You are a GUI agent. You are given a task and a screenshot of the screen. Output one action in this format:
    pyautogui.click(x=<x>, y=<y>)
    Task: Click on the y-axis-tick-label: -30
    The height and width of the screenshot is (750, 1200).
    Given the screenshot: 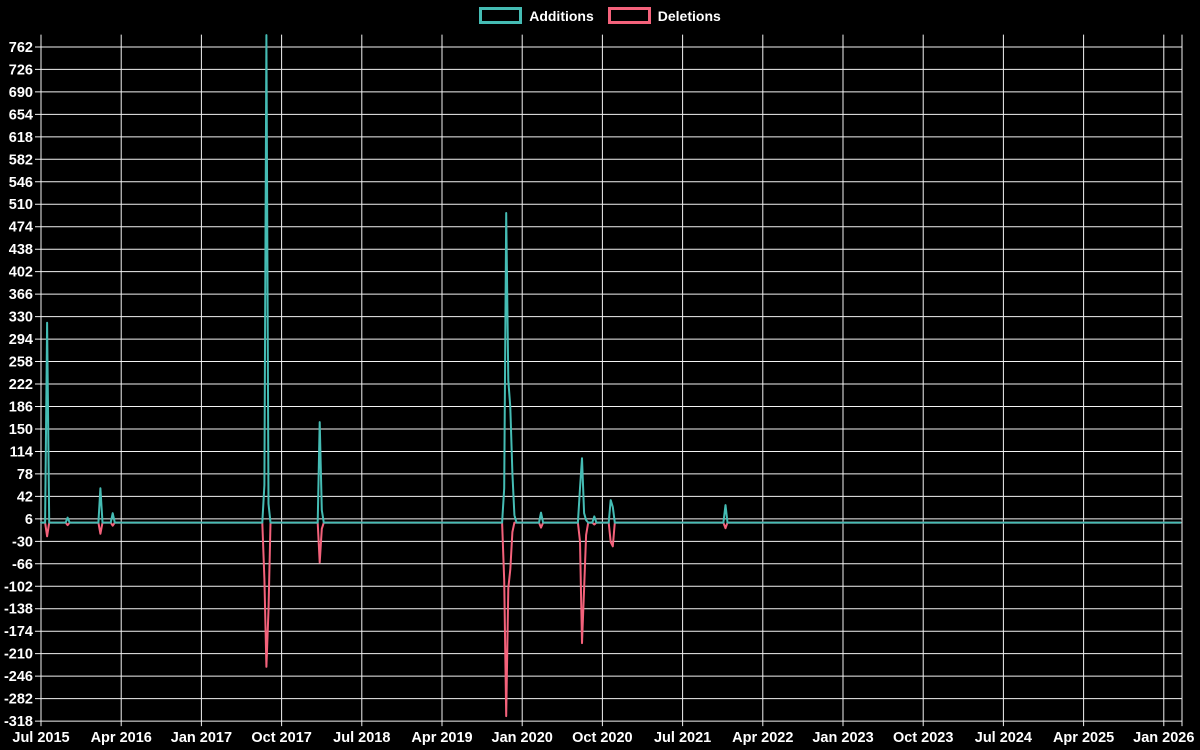 What is the action you would take?
    pyautogui.click(x=22, y=542)
    